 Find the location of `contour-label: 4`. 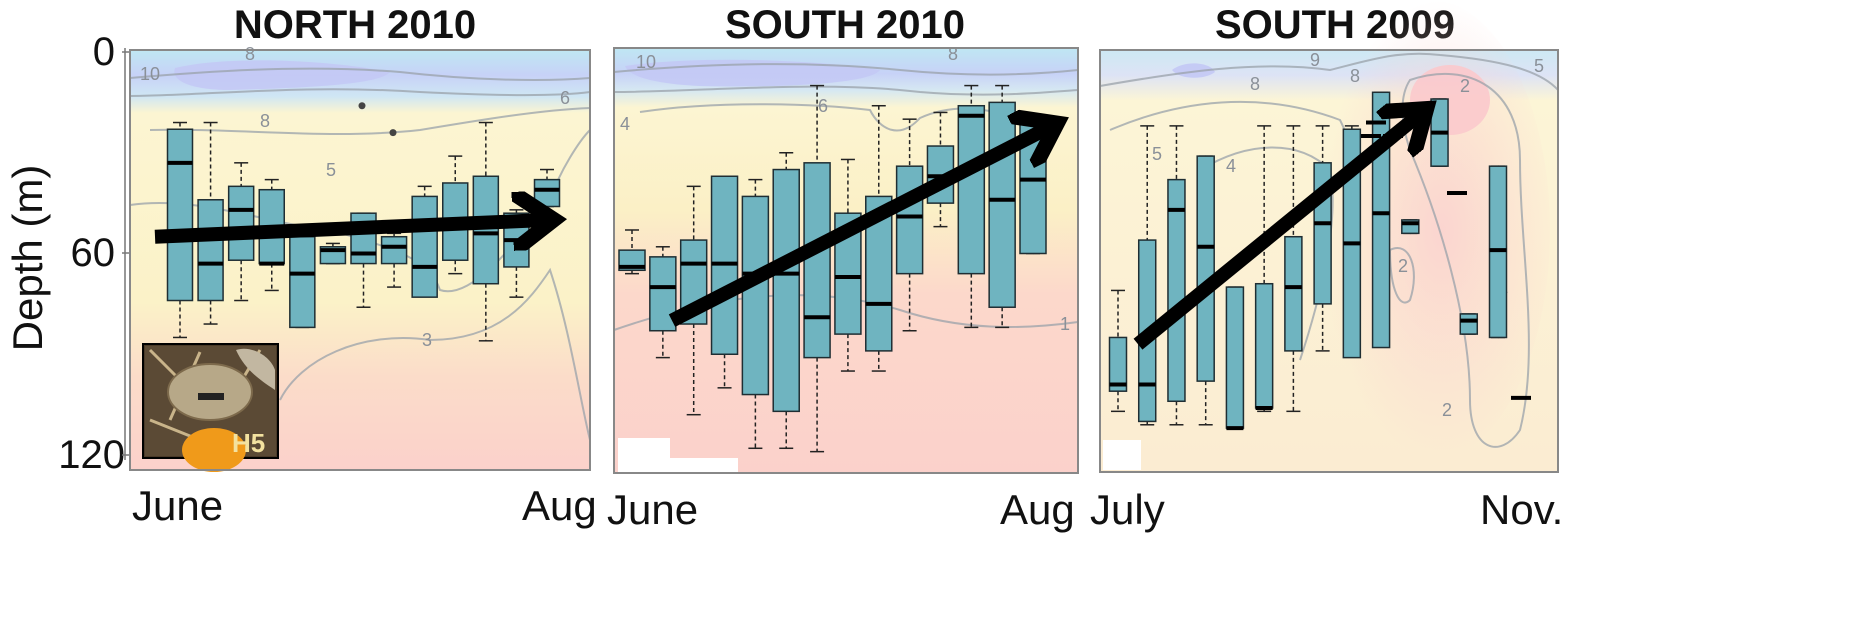

contour-label: 4 is located at coordinates (1231, 166).